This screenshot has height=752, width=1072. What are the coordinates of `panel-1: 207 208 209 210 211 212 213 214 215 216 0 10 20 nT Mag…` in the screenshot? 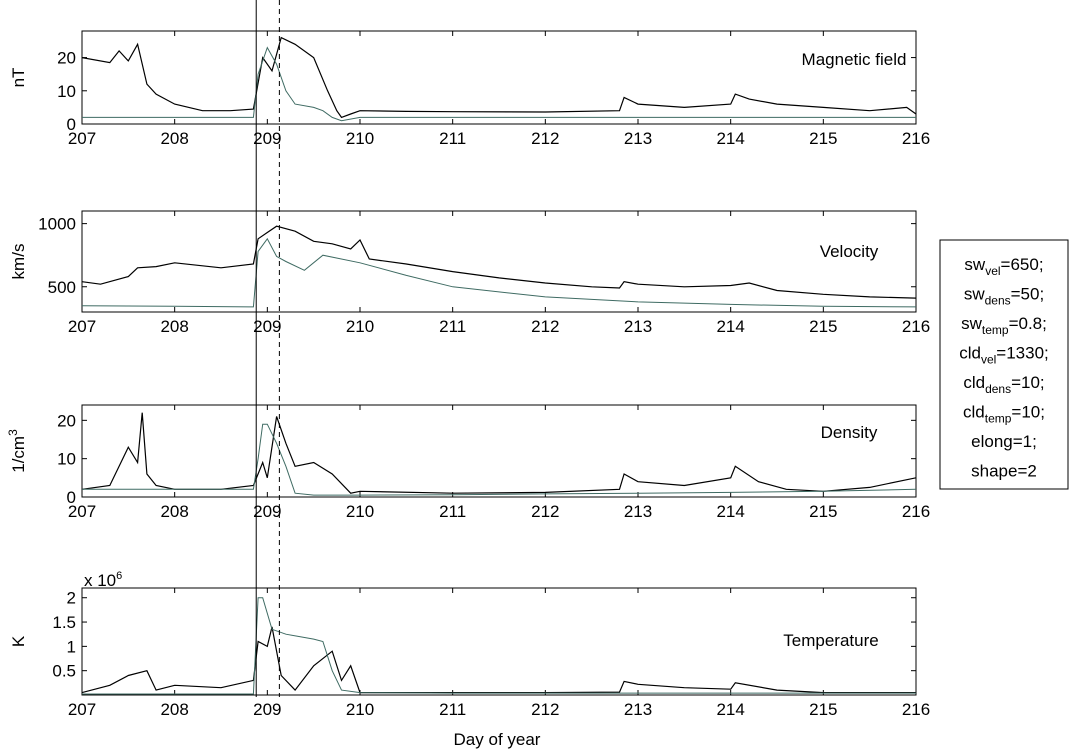 It's located at (469, 89).